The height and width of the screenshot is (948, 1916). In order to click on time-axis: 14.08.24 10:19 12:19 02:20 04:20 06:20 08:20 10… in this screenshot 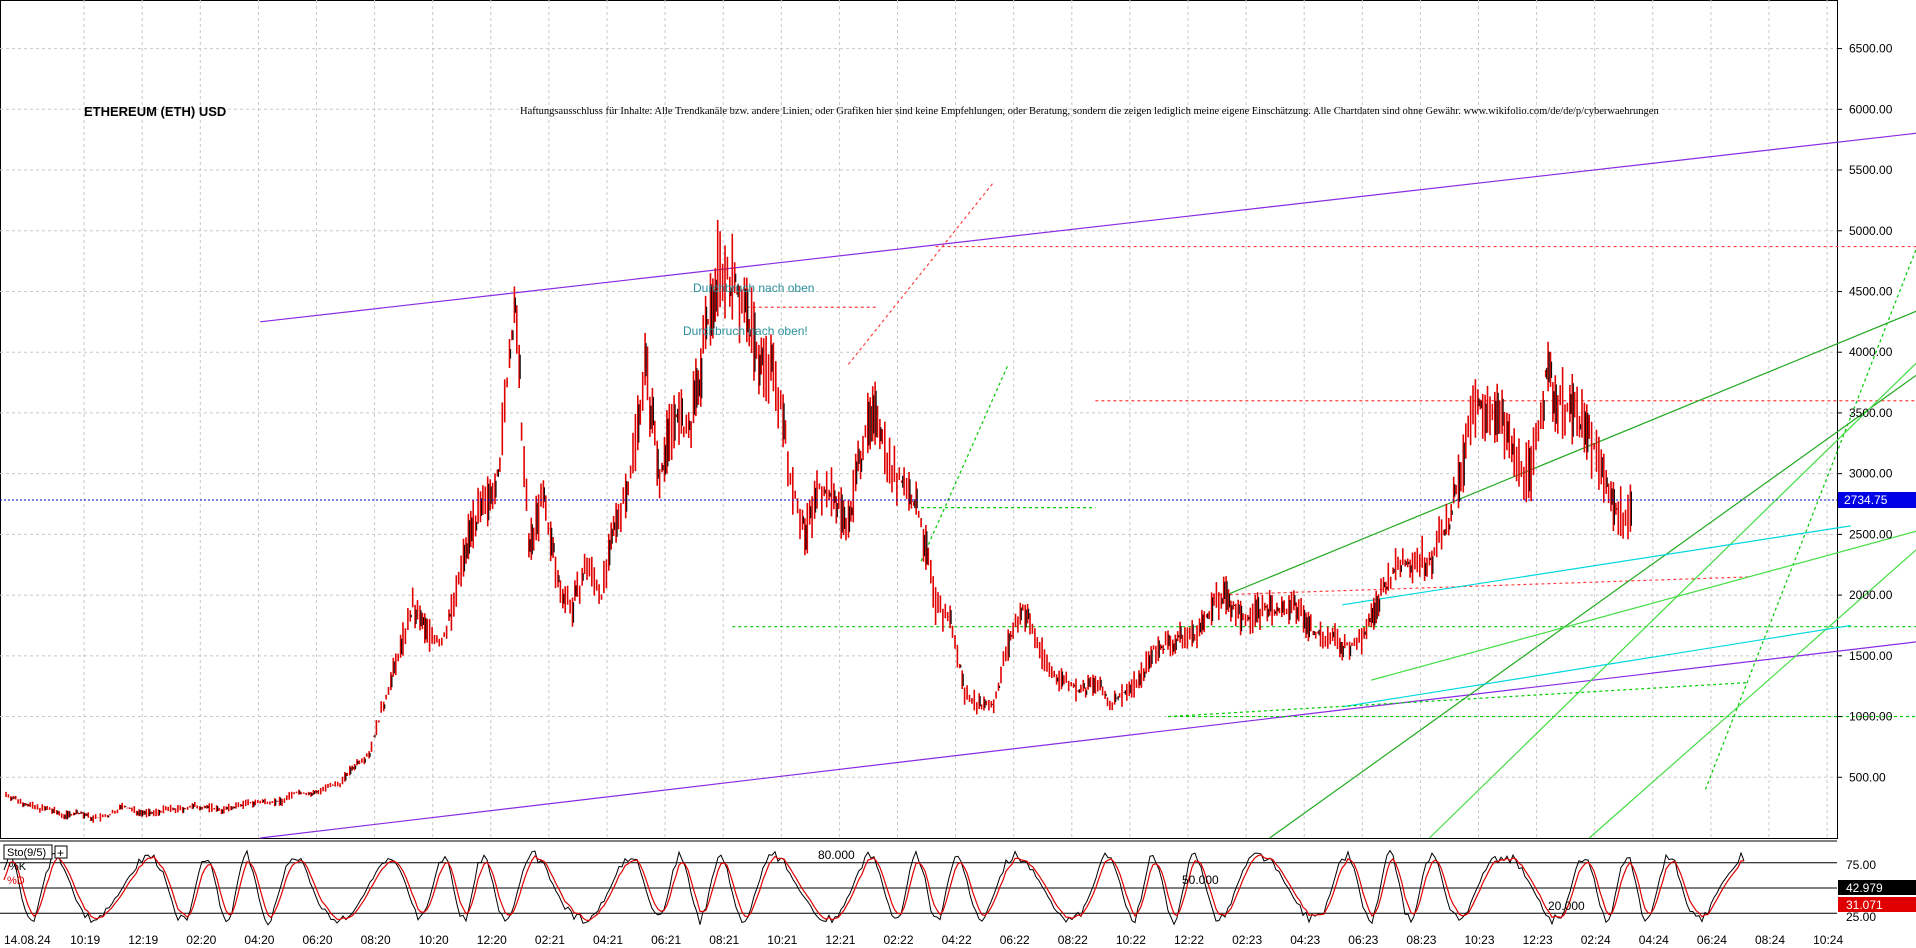, I will do `click(923, 940)`.